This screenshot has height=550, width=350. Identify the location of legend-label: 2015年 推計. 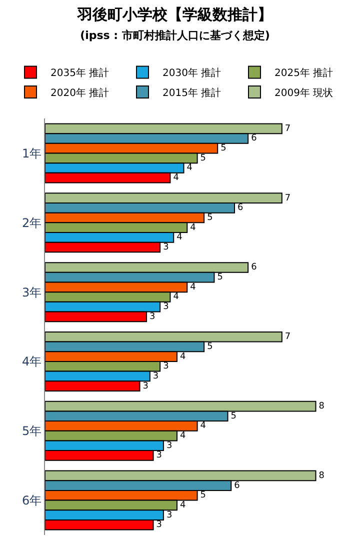
(192, 92).